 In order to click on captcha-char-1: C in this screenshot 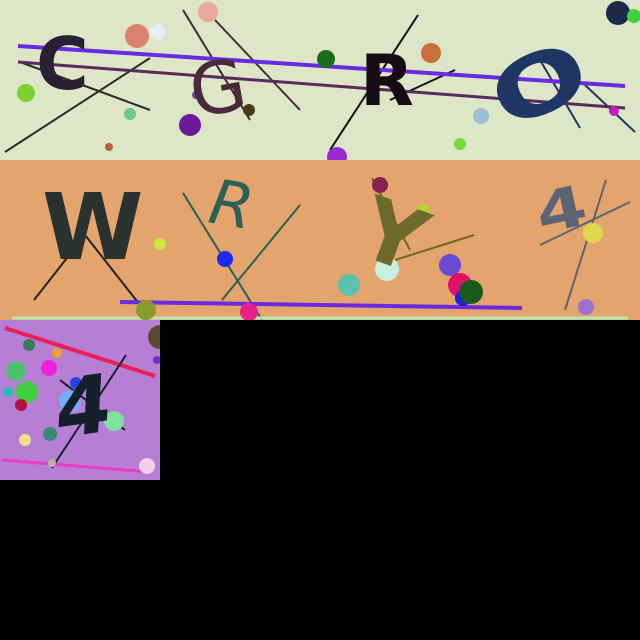, I will do `click(62, 64)`.